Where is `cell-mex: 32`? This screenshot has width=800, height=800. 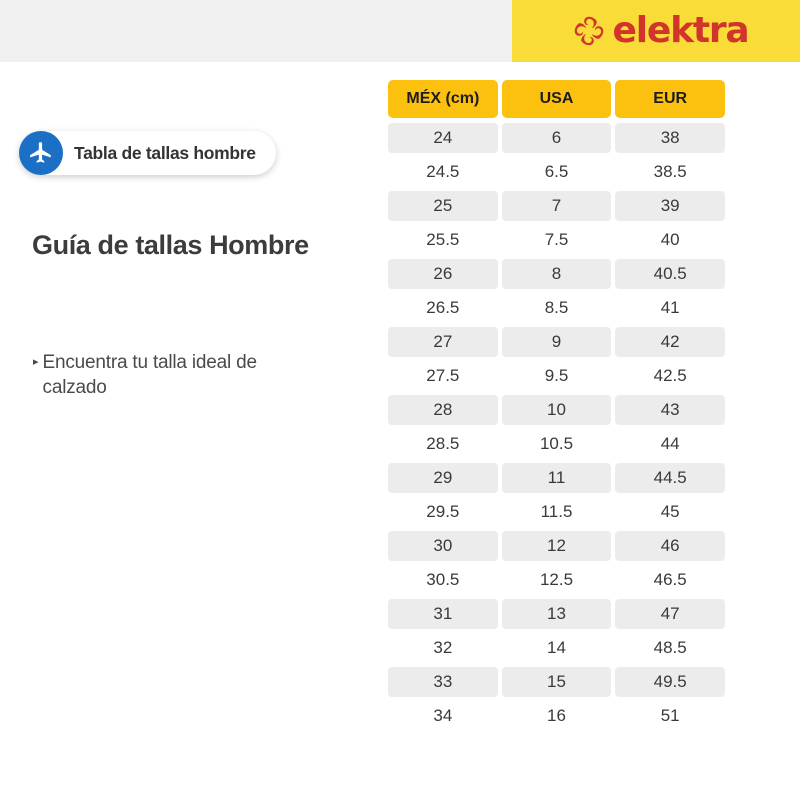 cell-mex: 32 is located at coordinates (443, 647).